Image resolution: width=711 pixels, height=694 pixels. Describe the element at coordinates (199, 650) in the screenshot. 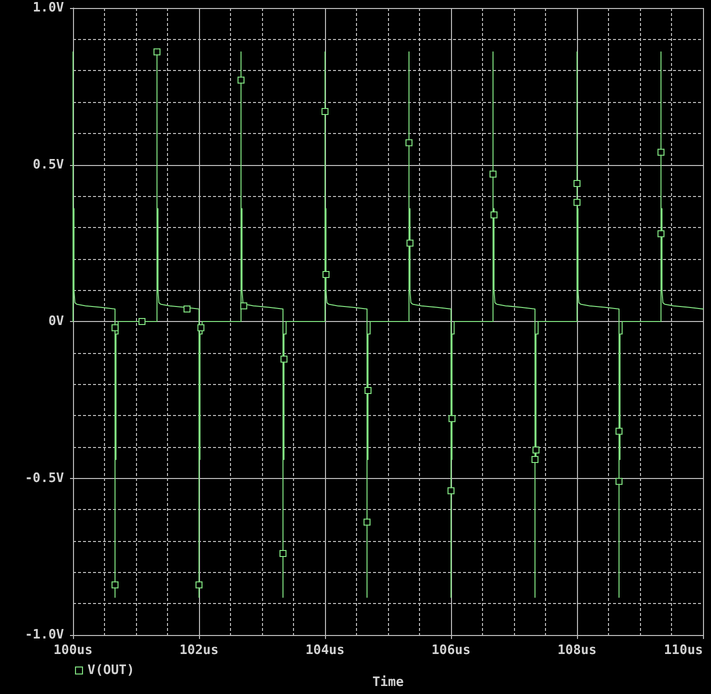

I see `x-tick-label: 102us` at that location.